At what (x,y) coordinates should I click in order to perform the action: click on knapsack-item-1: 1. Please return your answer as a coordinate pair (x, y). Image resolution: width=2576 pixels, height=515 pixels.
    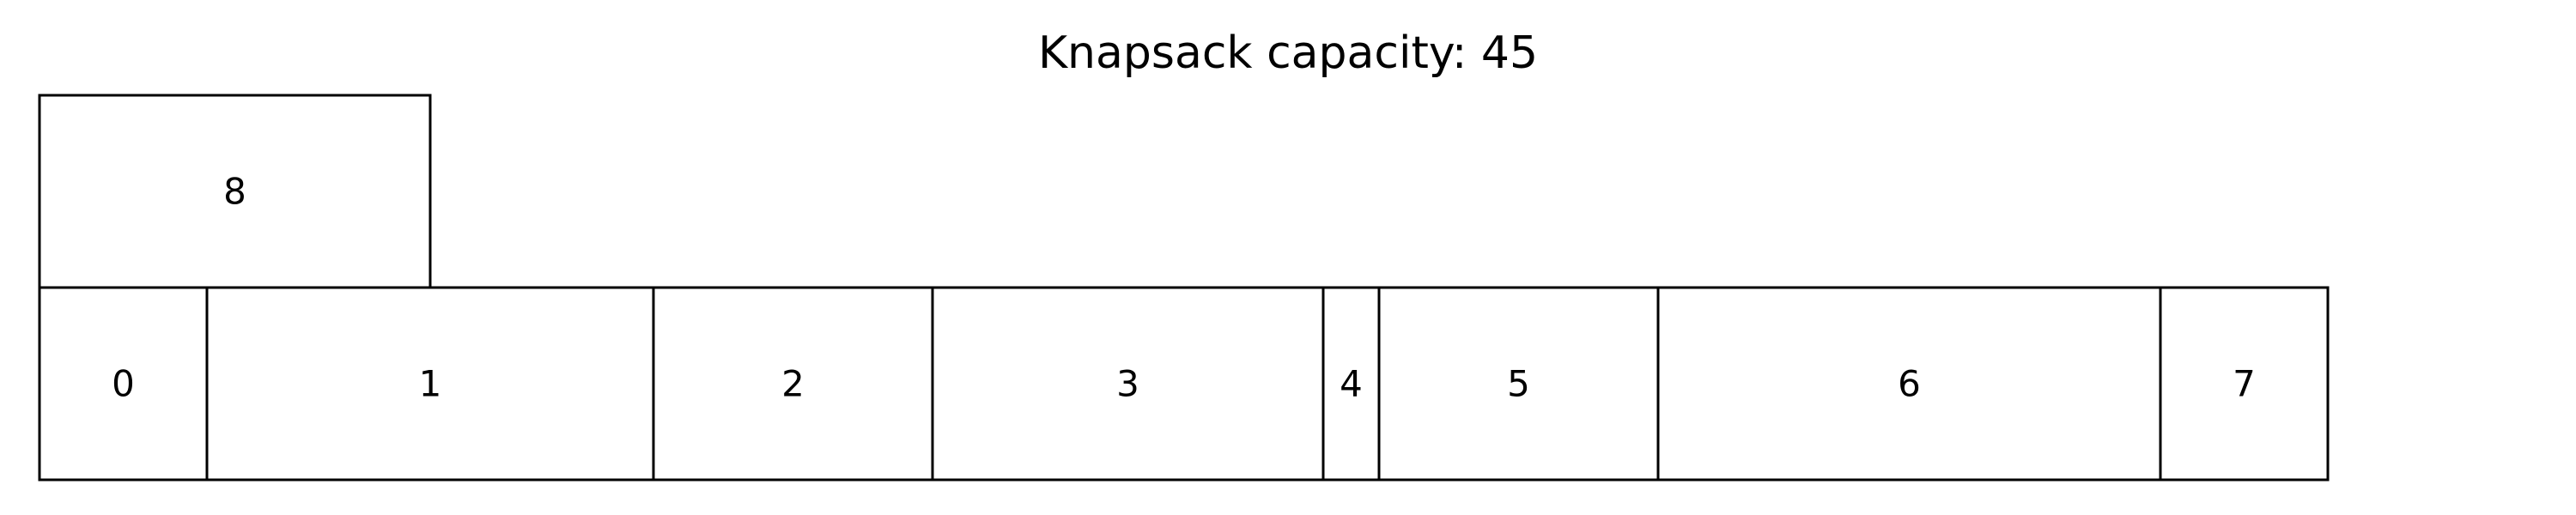
    Looking at the image, I should click on (430, 384).